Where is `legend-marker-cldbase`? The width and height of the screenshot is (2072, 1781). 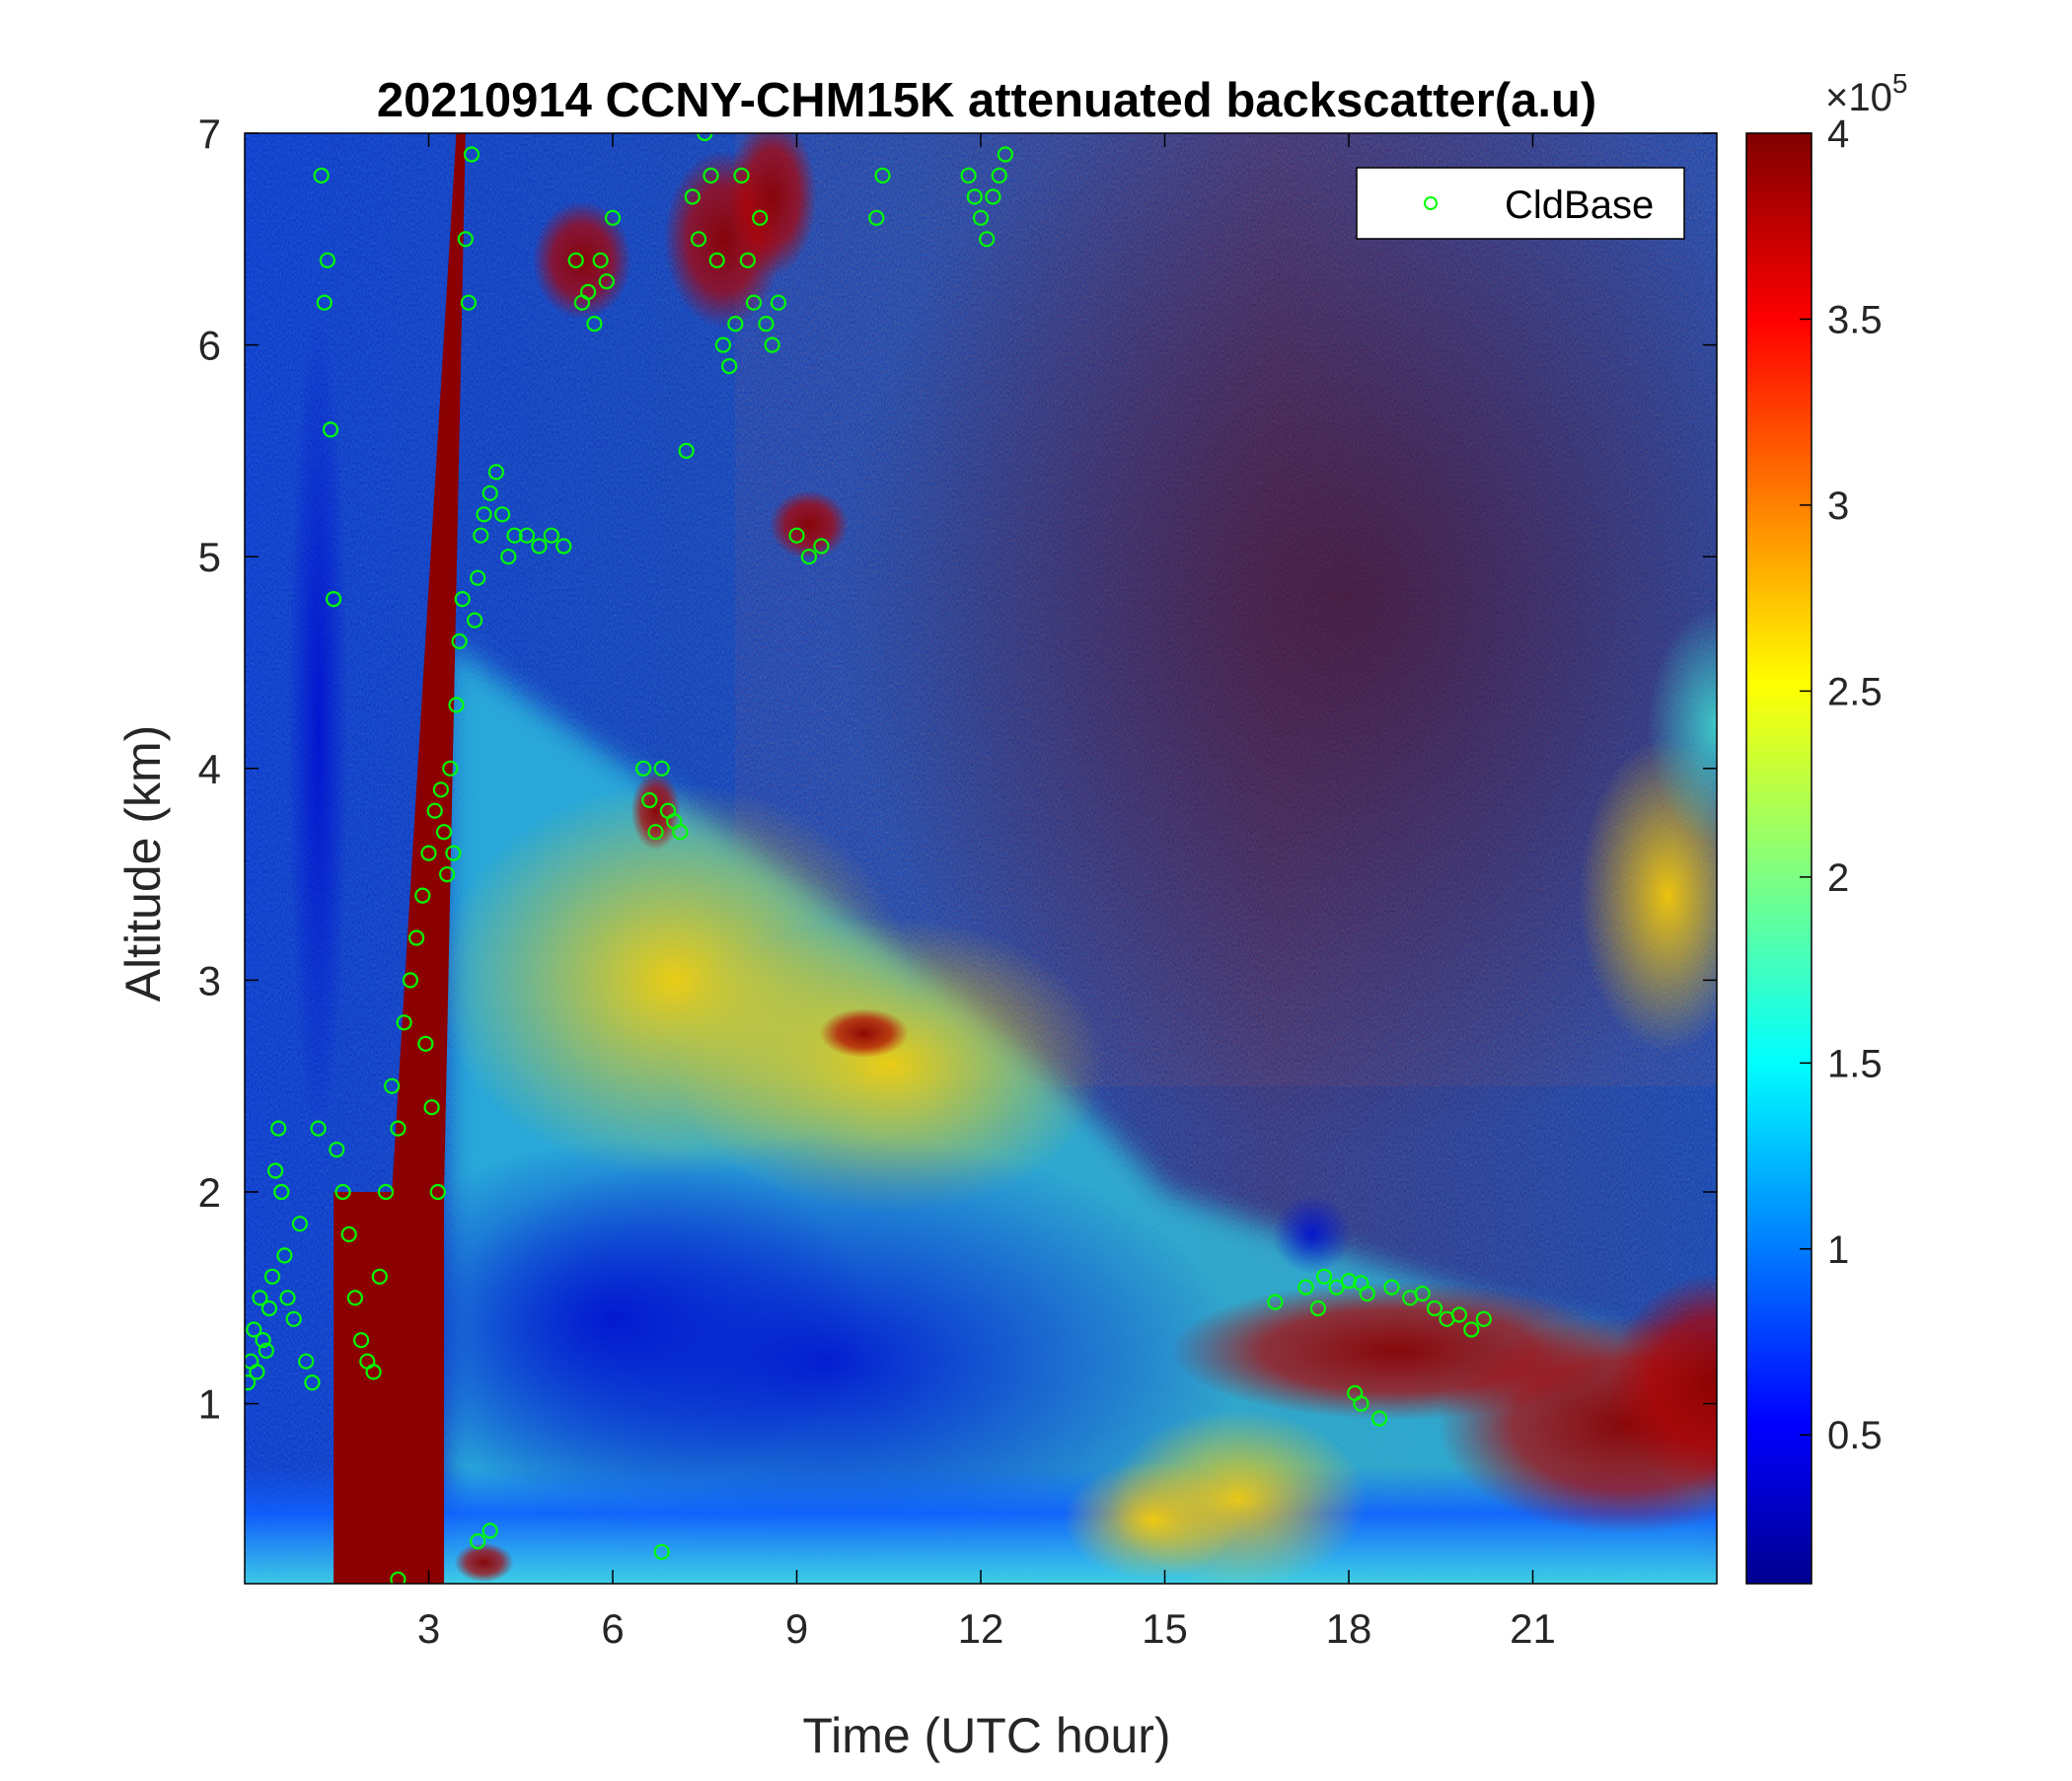 legend-marker-cldbase is located at coordinates (1431, 203).